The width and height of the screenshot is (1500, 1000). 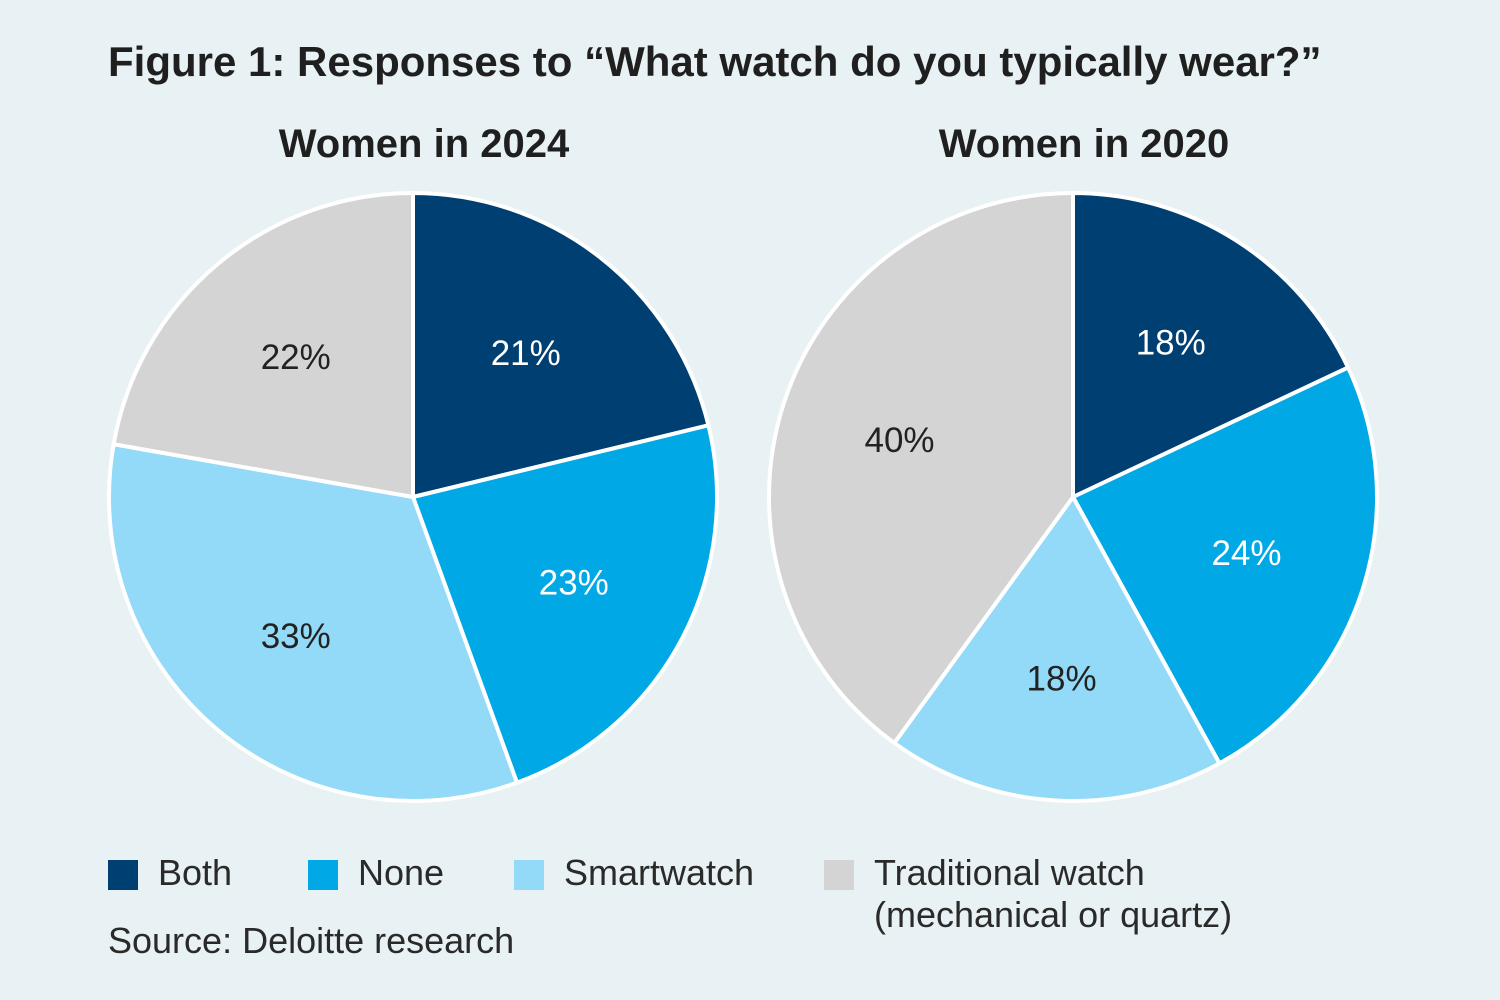 I want to click on pie-2024-slice-none, so click(x=565, y=604).